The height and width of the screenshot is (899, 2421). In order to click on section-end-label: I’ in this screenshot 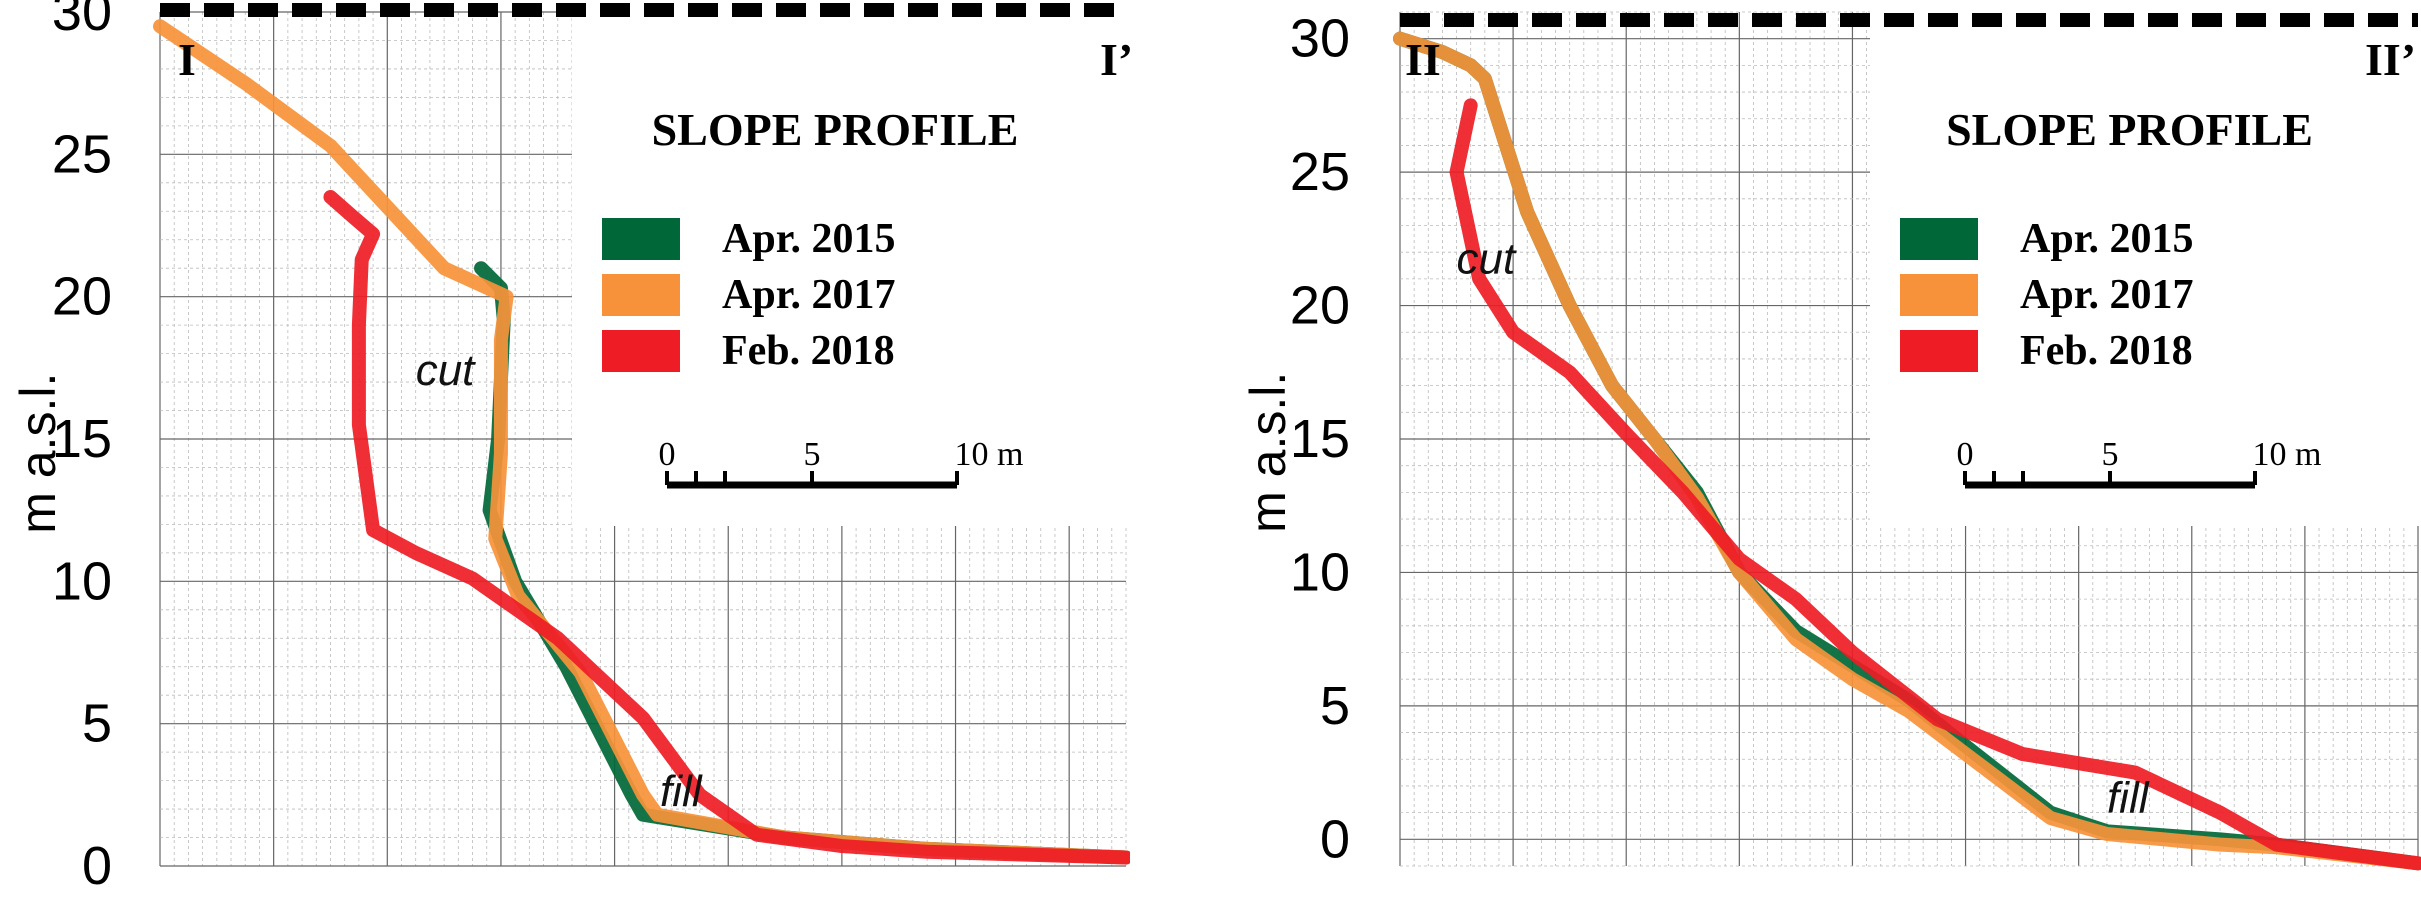, I will do `click(1115, 59)`.